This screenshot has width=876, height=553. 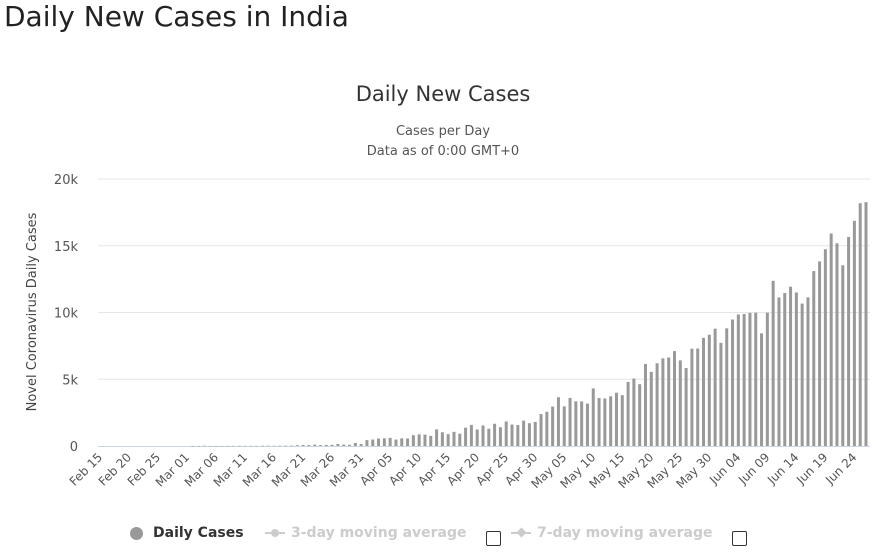 What do you see at coordinates (612, 533) in the screenshot?
I see `legend-7day-average: 7-day moving average` at bounding box center [612, 533].